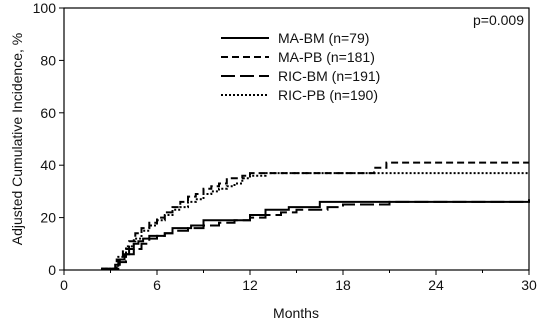 Image resolution: width=537 pixels, height=323 pixels. What do you see at coordinates (48, 113) in the screenshot?
I see `y-tick-label: 60` at bounding box center [48, 113].